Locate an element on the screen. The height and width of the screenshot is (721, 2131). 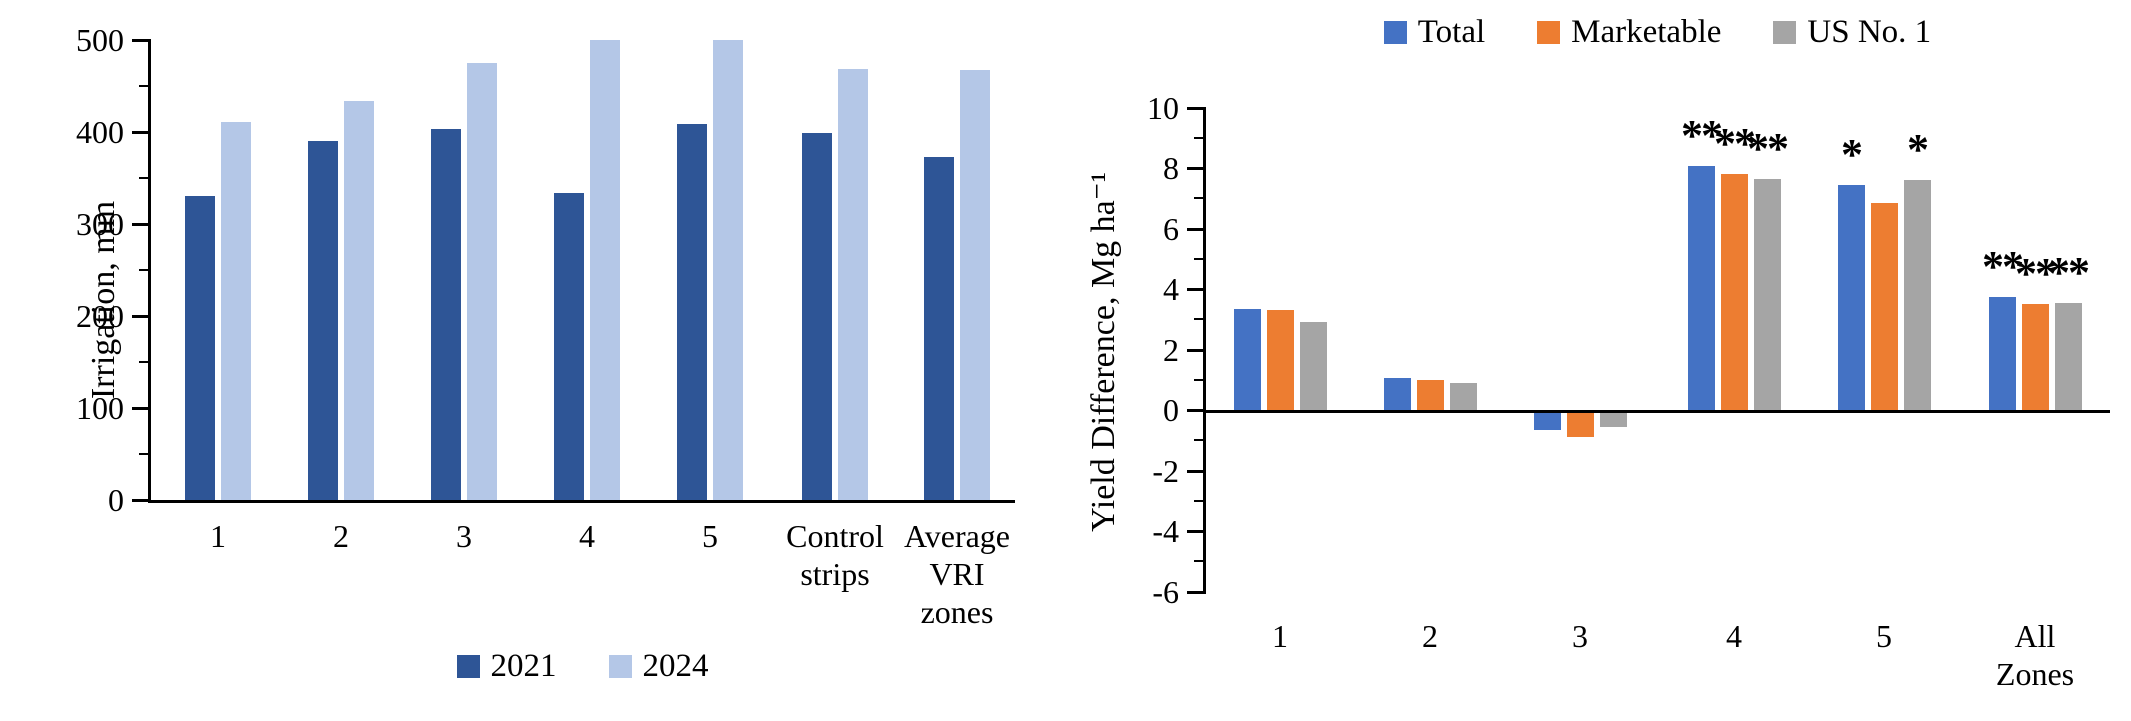
legend-item-2024: 2024 is located at coordinates (658, 666).